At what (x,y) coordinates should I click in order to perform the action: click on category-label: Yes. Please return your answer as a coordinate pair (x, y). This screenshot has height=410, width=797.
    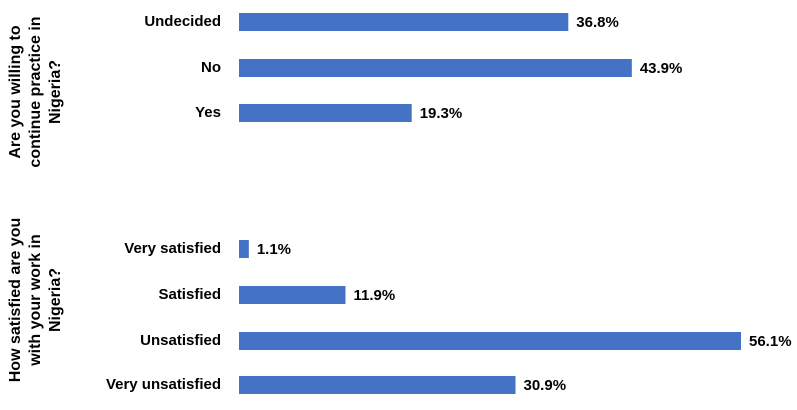
    Looking at the image, I should click on (208, 112).